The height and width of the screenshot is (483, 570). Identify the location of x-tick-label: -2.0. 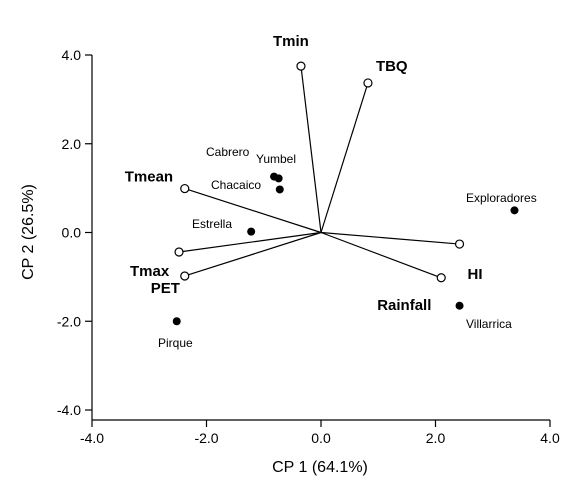
(206, 438).